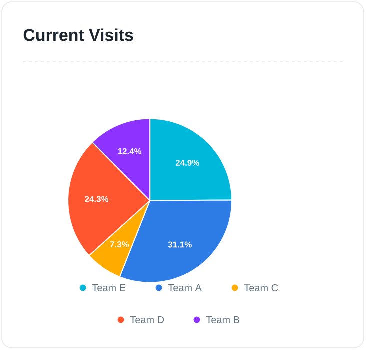 The image size is (366, 350). What do you see at coordinates (188, 163) in the screenshot?
I see `data-label: 24.9%` at bounding box center [188, 163].